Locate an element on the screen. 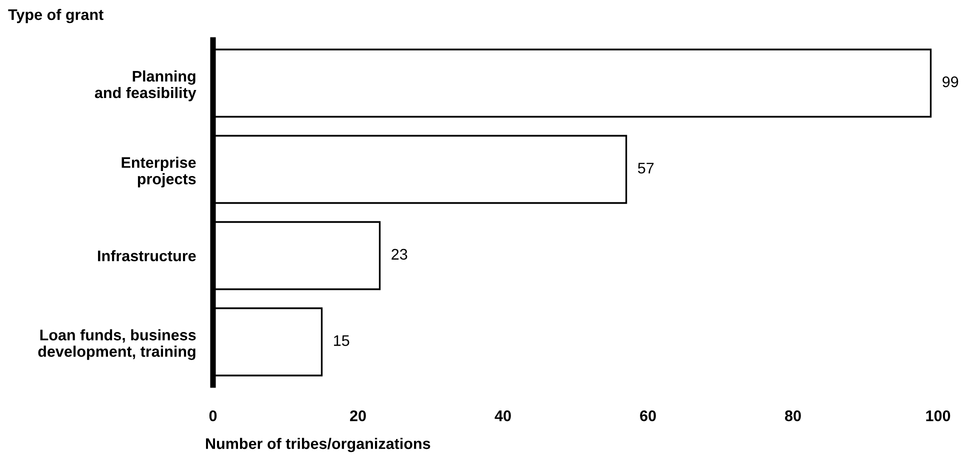 The height and width of the screenshot is (460, 980). y-tick-label: Loan funds, business development, training is located at coordinates (117, 344).